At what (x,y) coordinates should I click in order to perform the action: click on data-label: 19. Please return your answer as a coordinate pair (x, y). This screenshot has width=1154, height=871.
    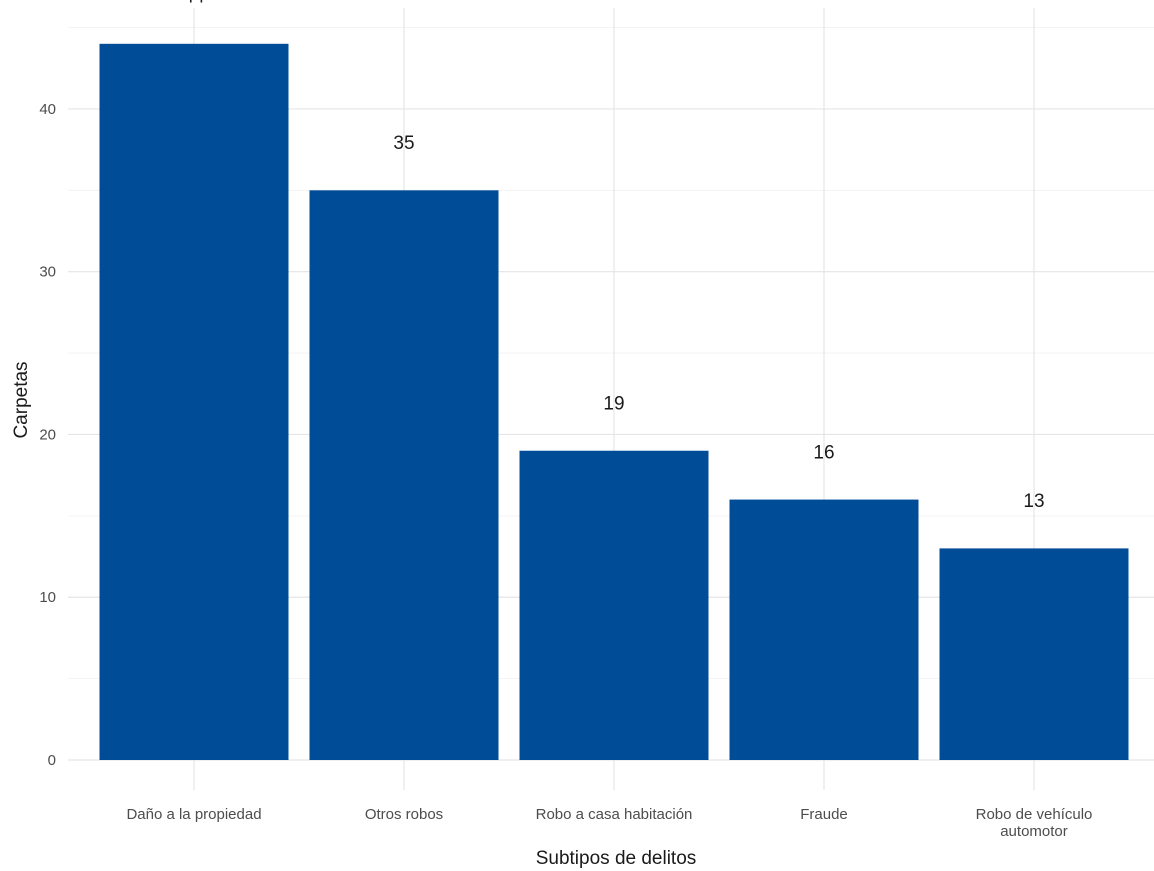
    Looking at the image, I should click on (613, 404).